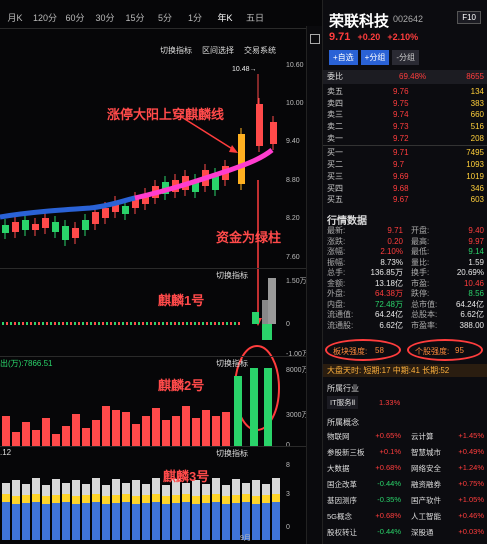  Describe the element at coordinates (401, 176) in the screenshot. I see `level-price: 9.69` at that location.